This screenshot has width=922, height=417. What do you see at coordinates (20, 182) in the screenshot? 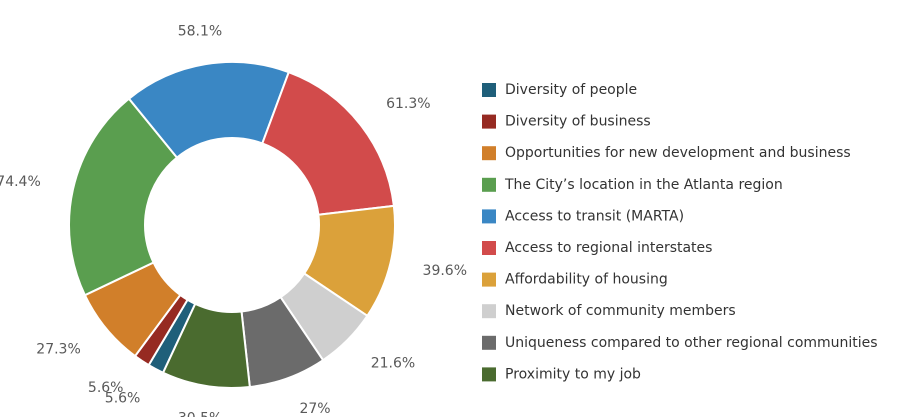
I see `data-label: 74.4%` at bounding box center [20, 182].